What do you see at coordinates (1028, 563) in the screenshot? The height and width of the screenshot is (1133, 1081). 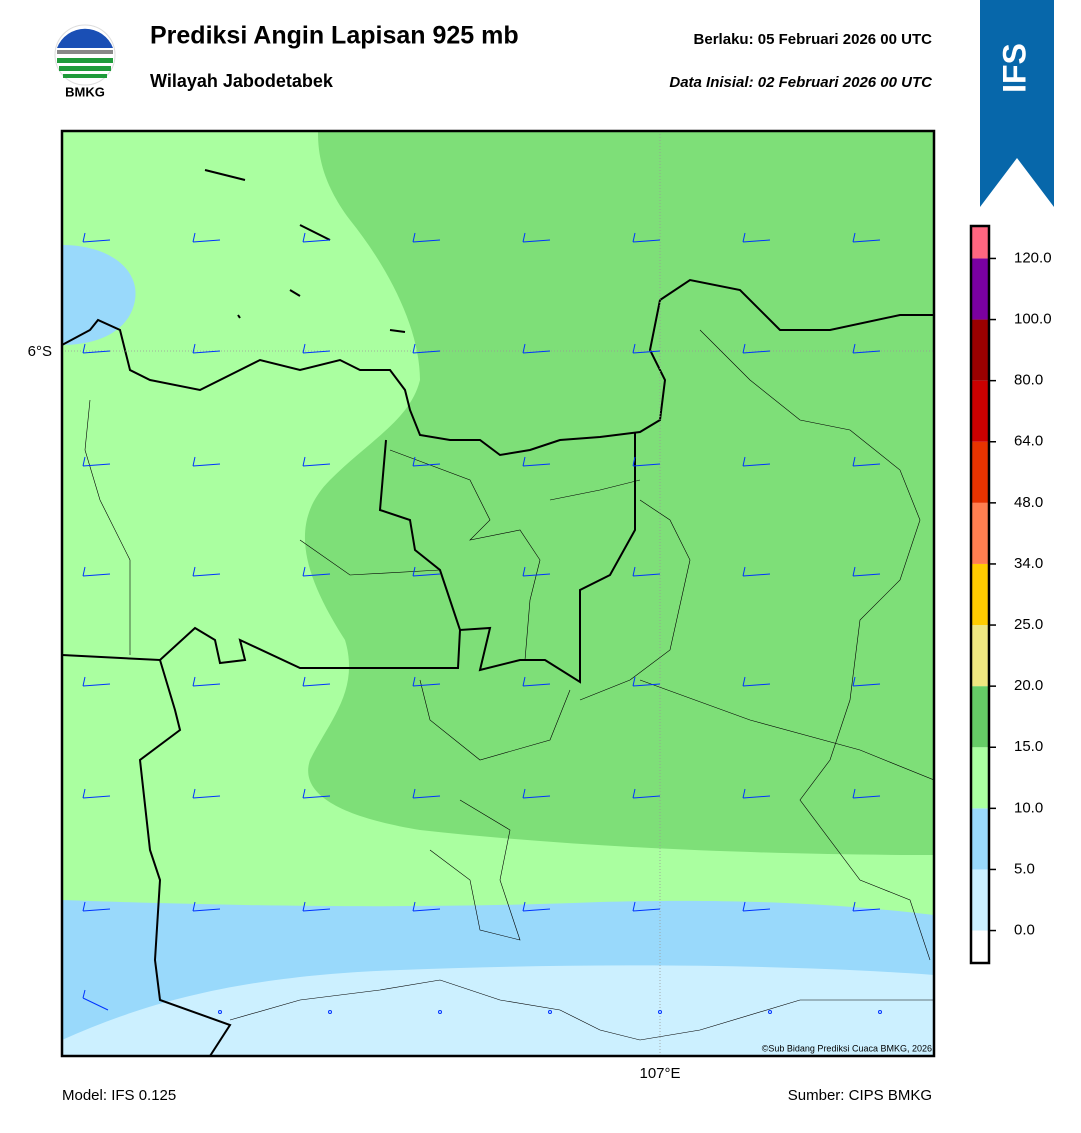 I see `colorbar-label: 34.0` at bounding box center [1028, 563].